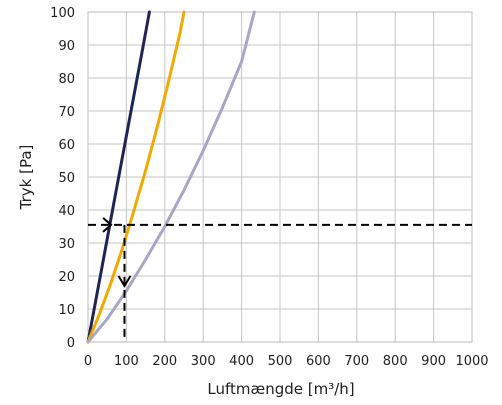 This screenshot has height=405, width=502. What do you see at coordinates (164, 361) in the screenshot?
I see `x-tick-label: 200` at bounding box center [164, 361].